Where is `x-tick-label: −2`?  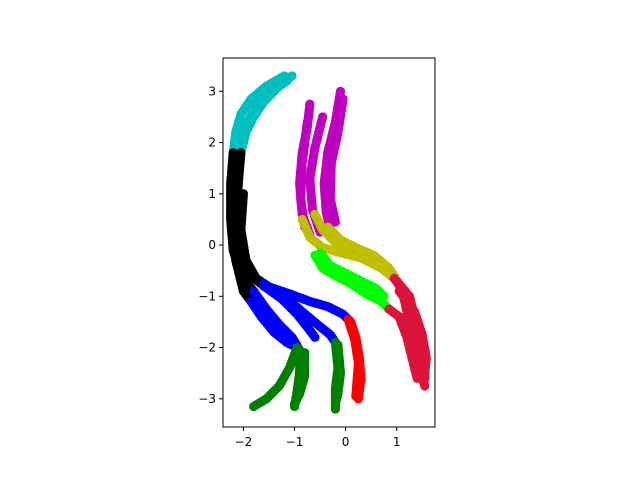
x-tick-label: −2 is located at coordinates (244, 442).